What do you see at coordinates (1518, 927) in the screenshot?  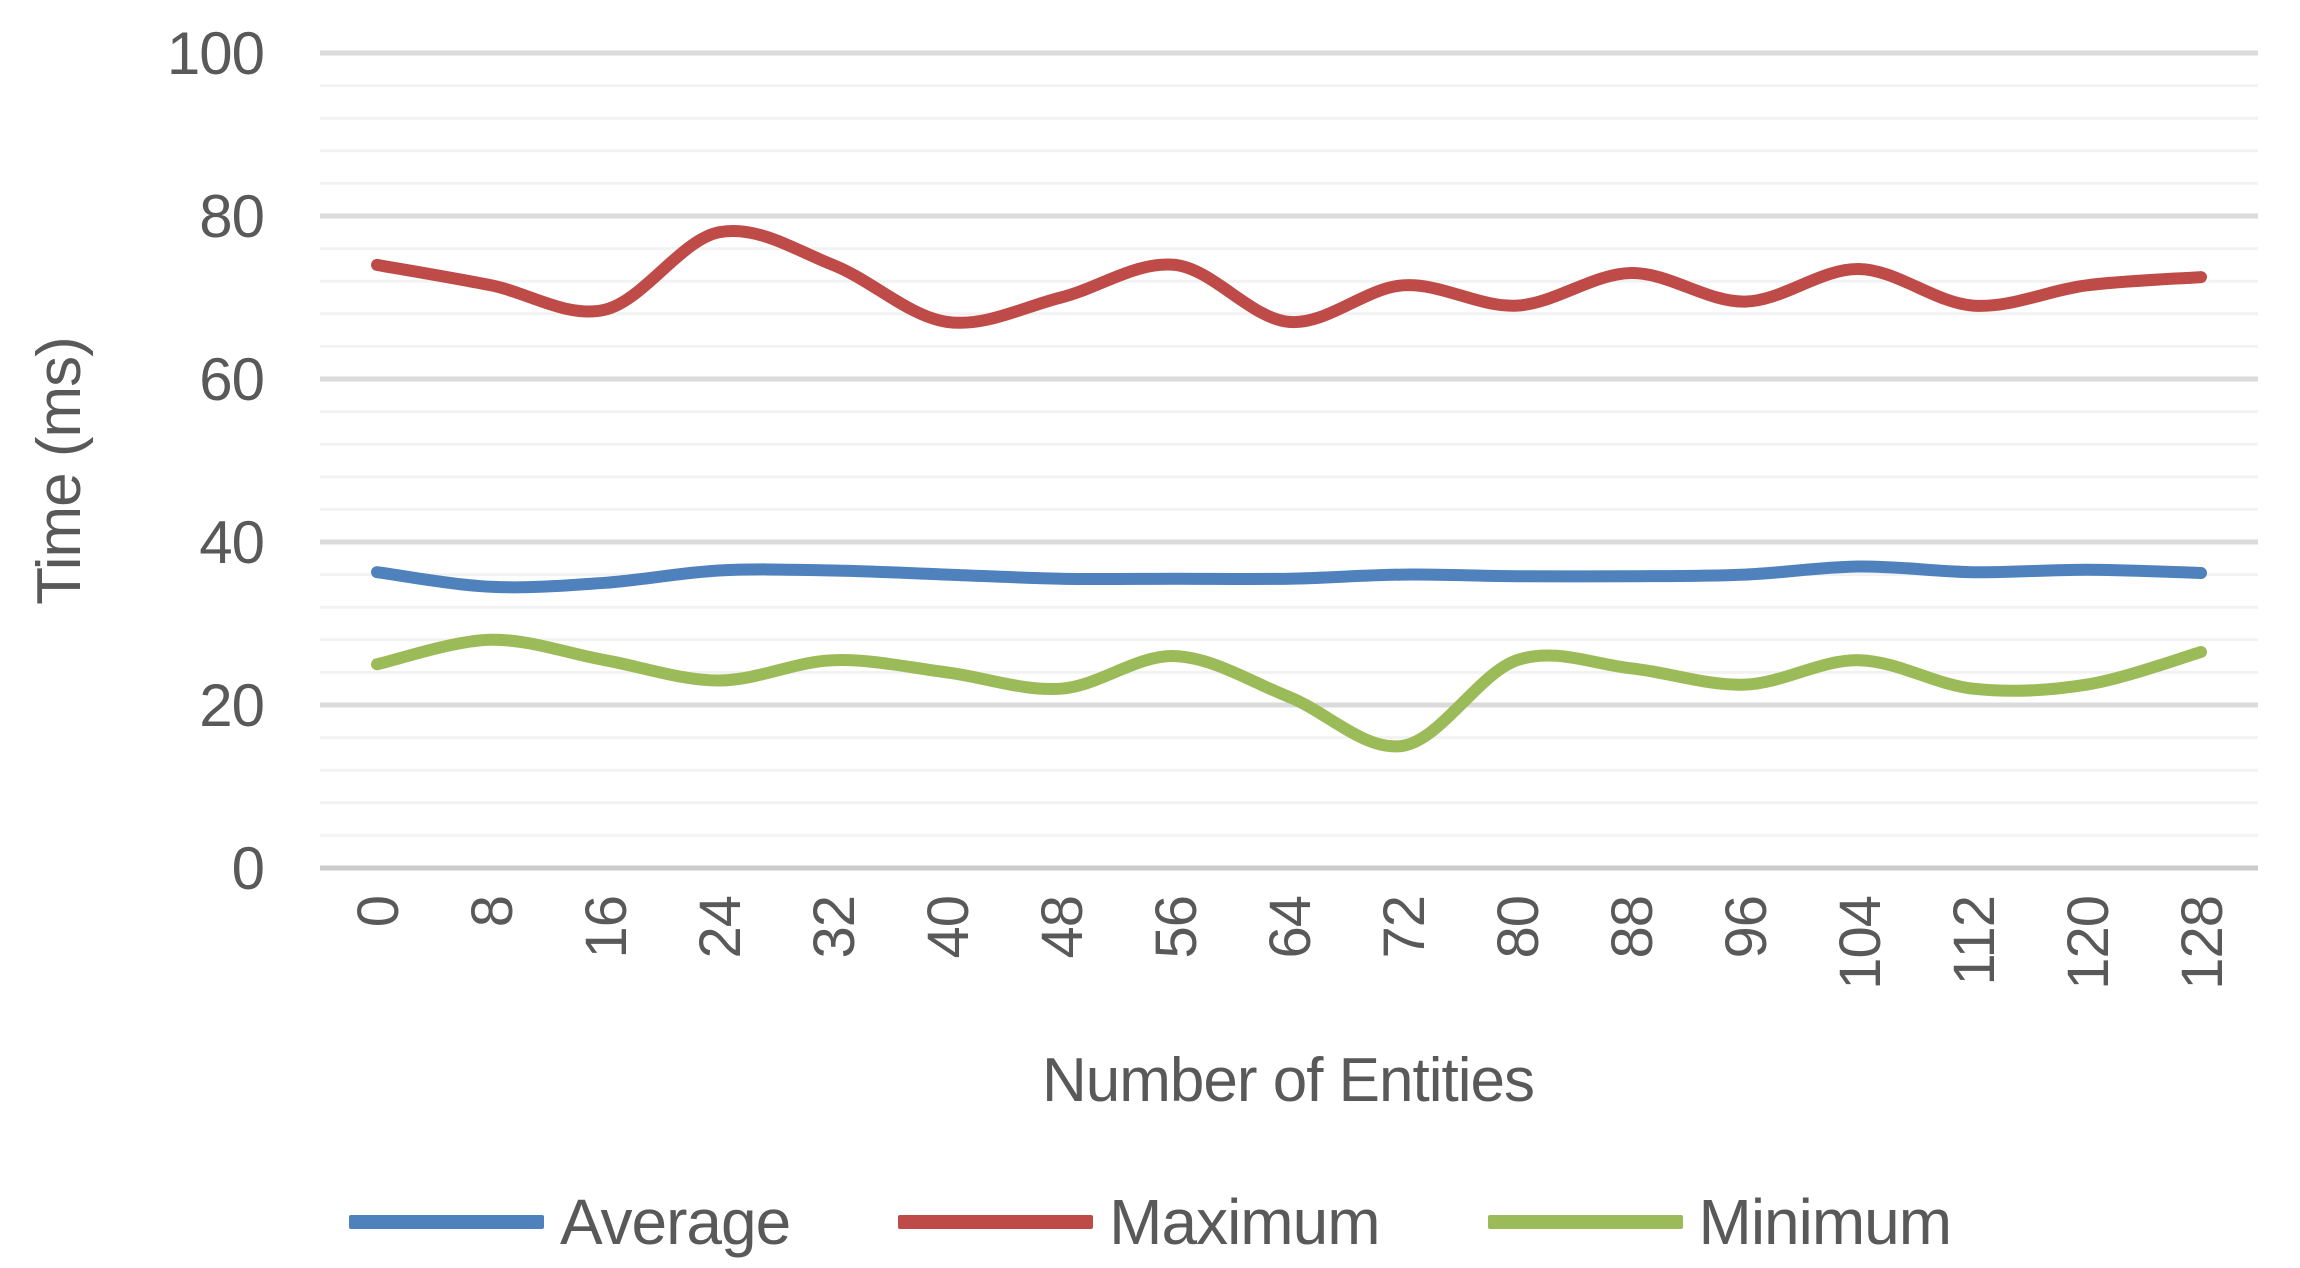 I see `x-tick-label: 80` at bounding box center [1518, 927].